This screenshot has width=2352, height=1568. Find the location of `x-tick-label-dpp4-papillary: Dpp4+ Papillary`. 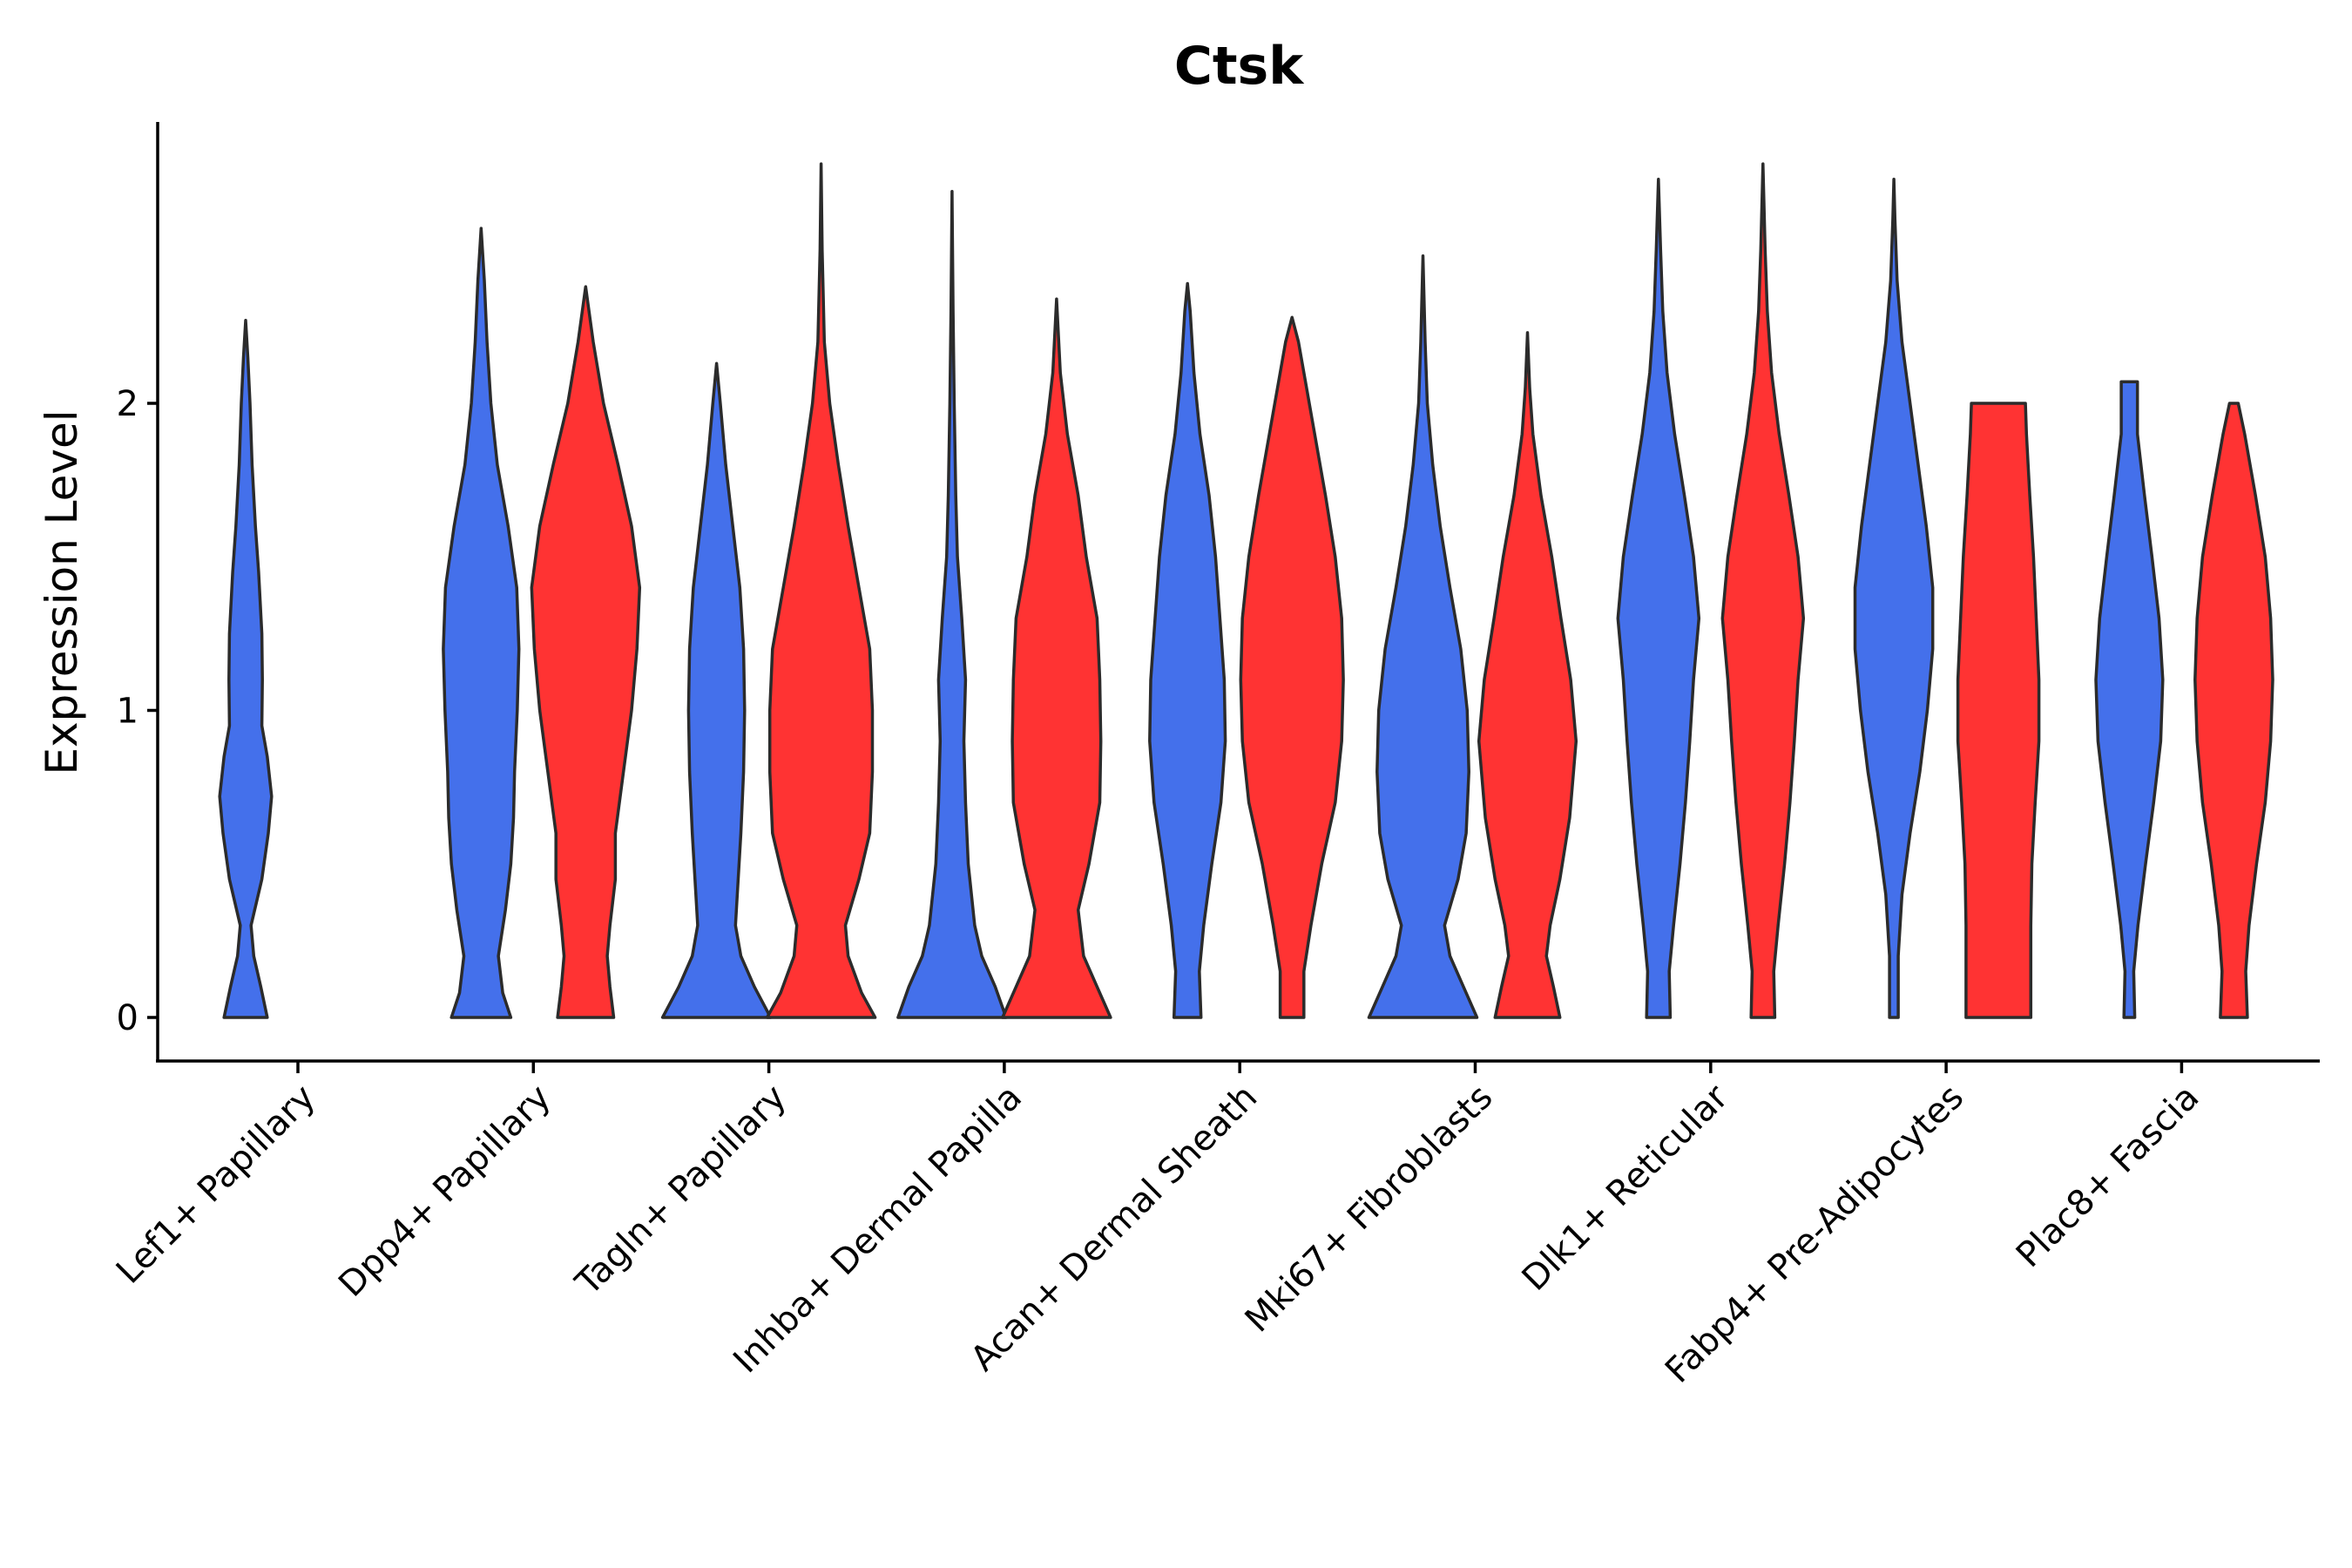

x-tick-label-dpp4-papillary: Dpp4+ Papillary is located at coordinates (444, 1191).